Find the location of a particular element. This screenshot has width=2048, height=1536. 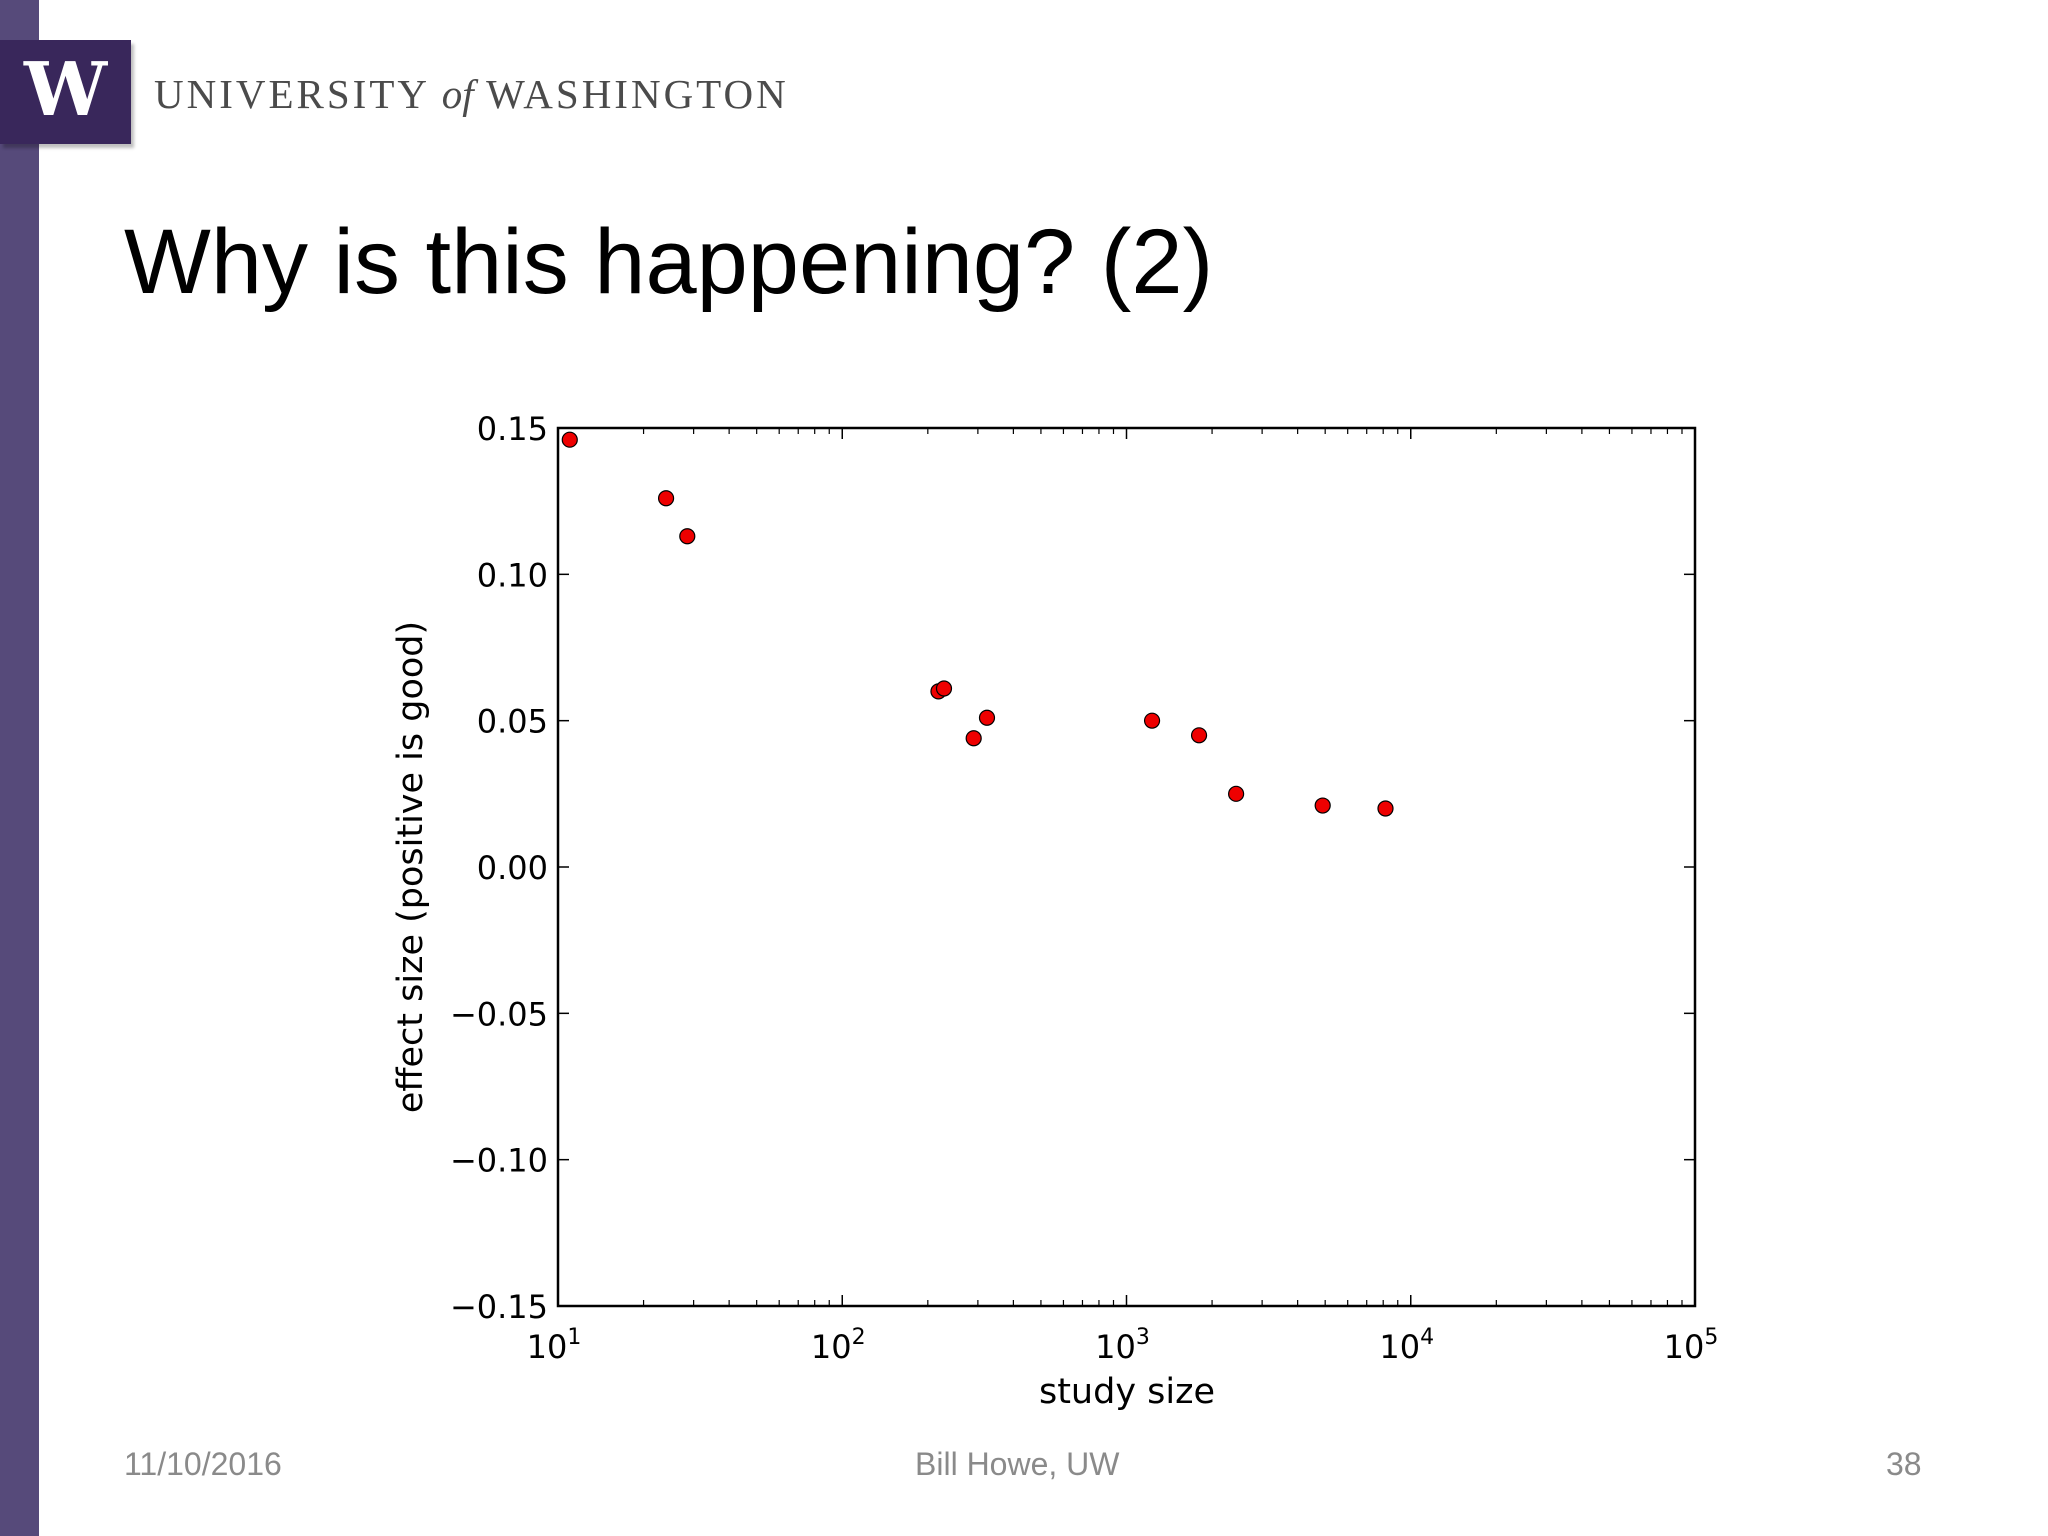

x-tick-label: 10¹ is located at coordinates (554, 1345).